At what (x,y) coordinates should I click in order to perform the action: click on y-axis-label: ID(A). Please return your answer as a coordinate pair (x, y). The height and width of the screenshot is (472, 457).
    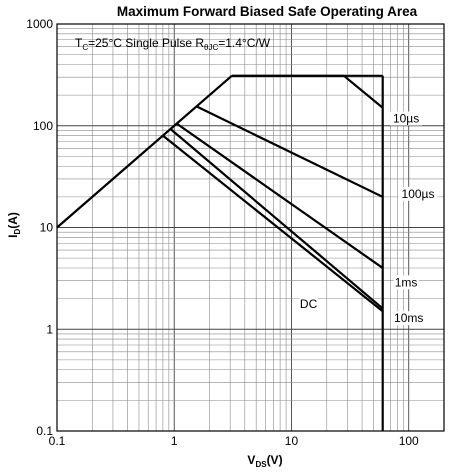
    Looking at the image, I should click on (14, 225).